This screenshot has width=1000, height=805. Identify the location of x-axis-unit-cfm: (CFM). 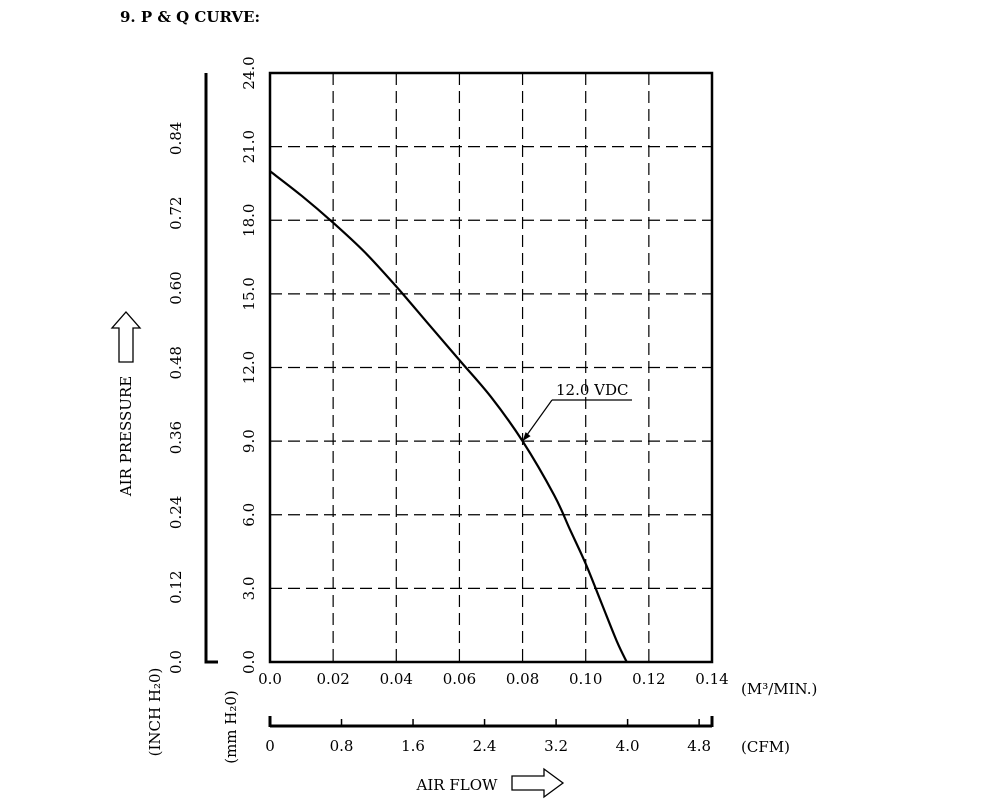
(765, 747).